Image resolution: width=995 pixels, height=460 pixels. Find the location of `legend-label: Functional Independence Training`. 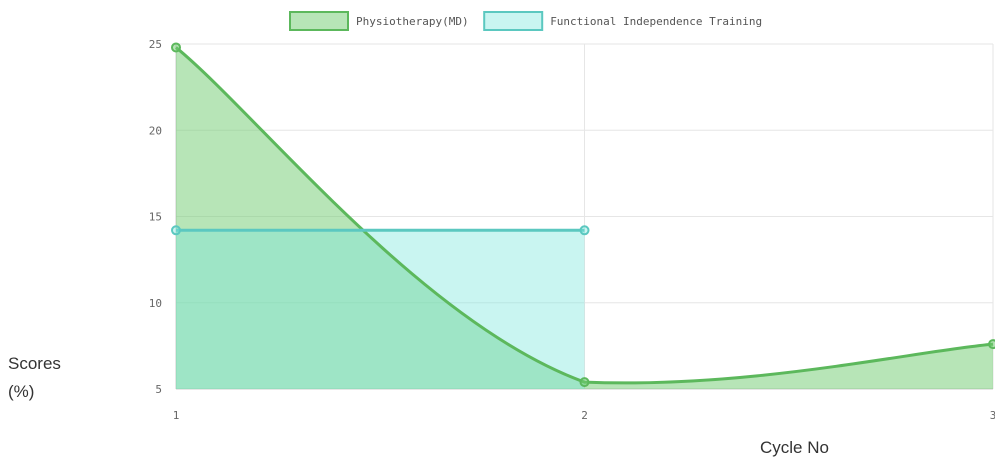

legend-label: Functional Independence Training is located at coordinates (656, 21).